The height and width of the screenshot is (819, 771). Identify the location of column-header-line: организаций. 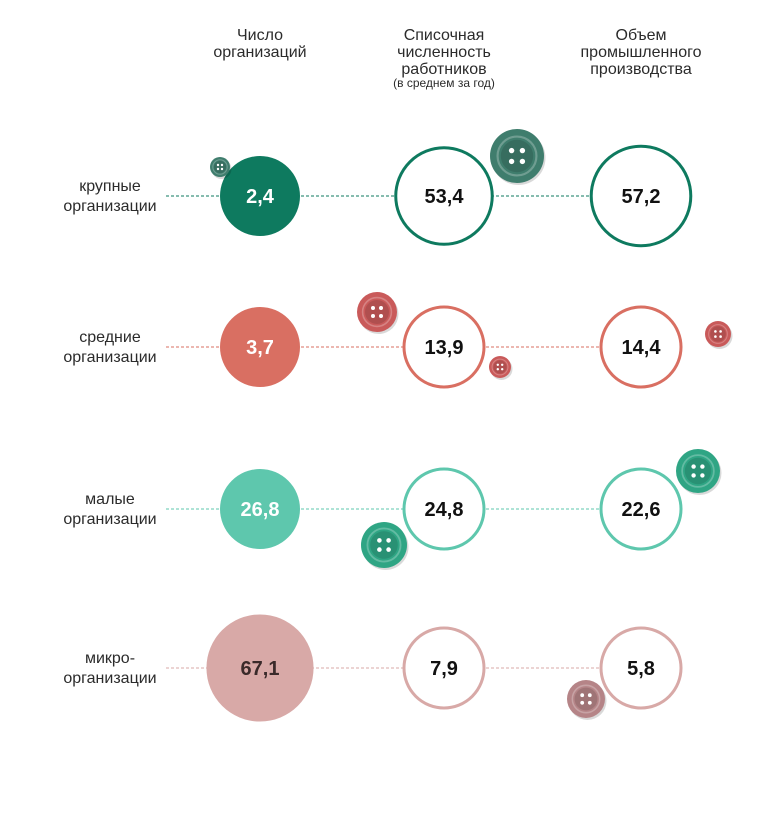
(259, 52).